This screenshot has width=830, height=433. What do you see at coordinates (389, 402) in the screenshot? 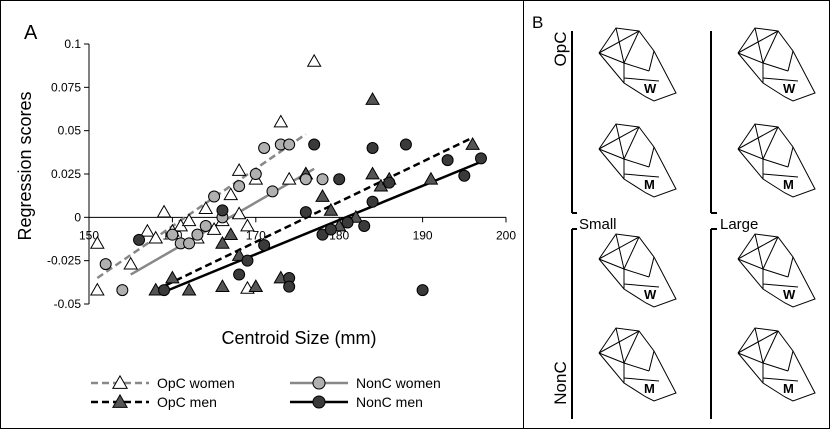
I see `legend-label: NonC men` at bounding box center [389, 402].